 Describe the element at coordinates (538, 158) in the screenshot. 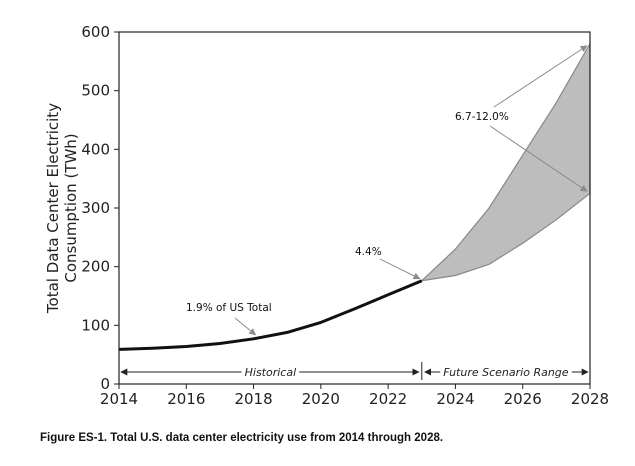

I see `annotation-range-arrow-low` at that location.